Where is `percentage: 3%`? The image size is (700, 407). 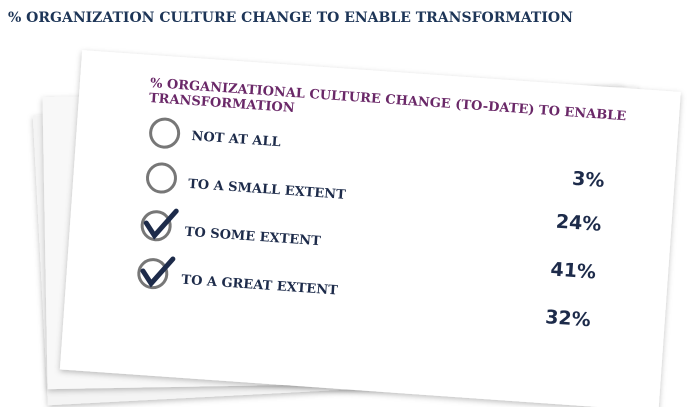 percentage: 3% is located at coordinates (588, 180).